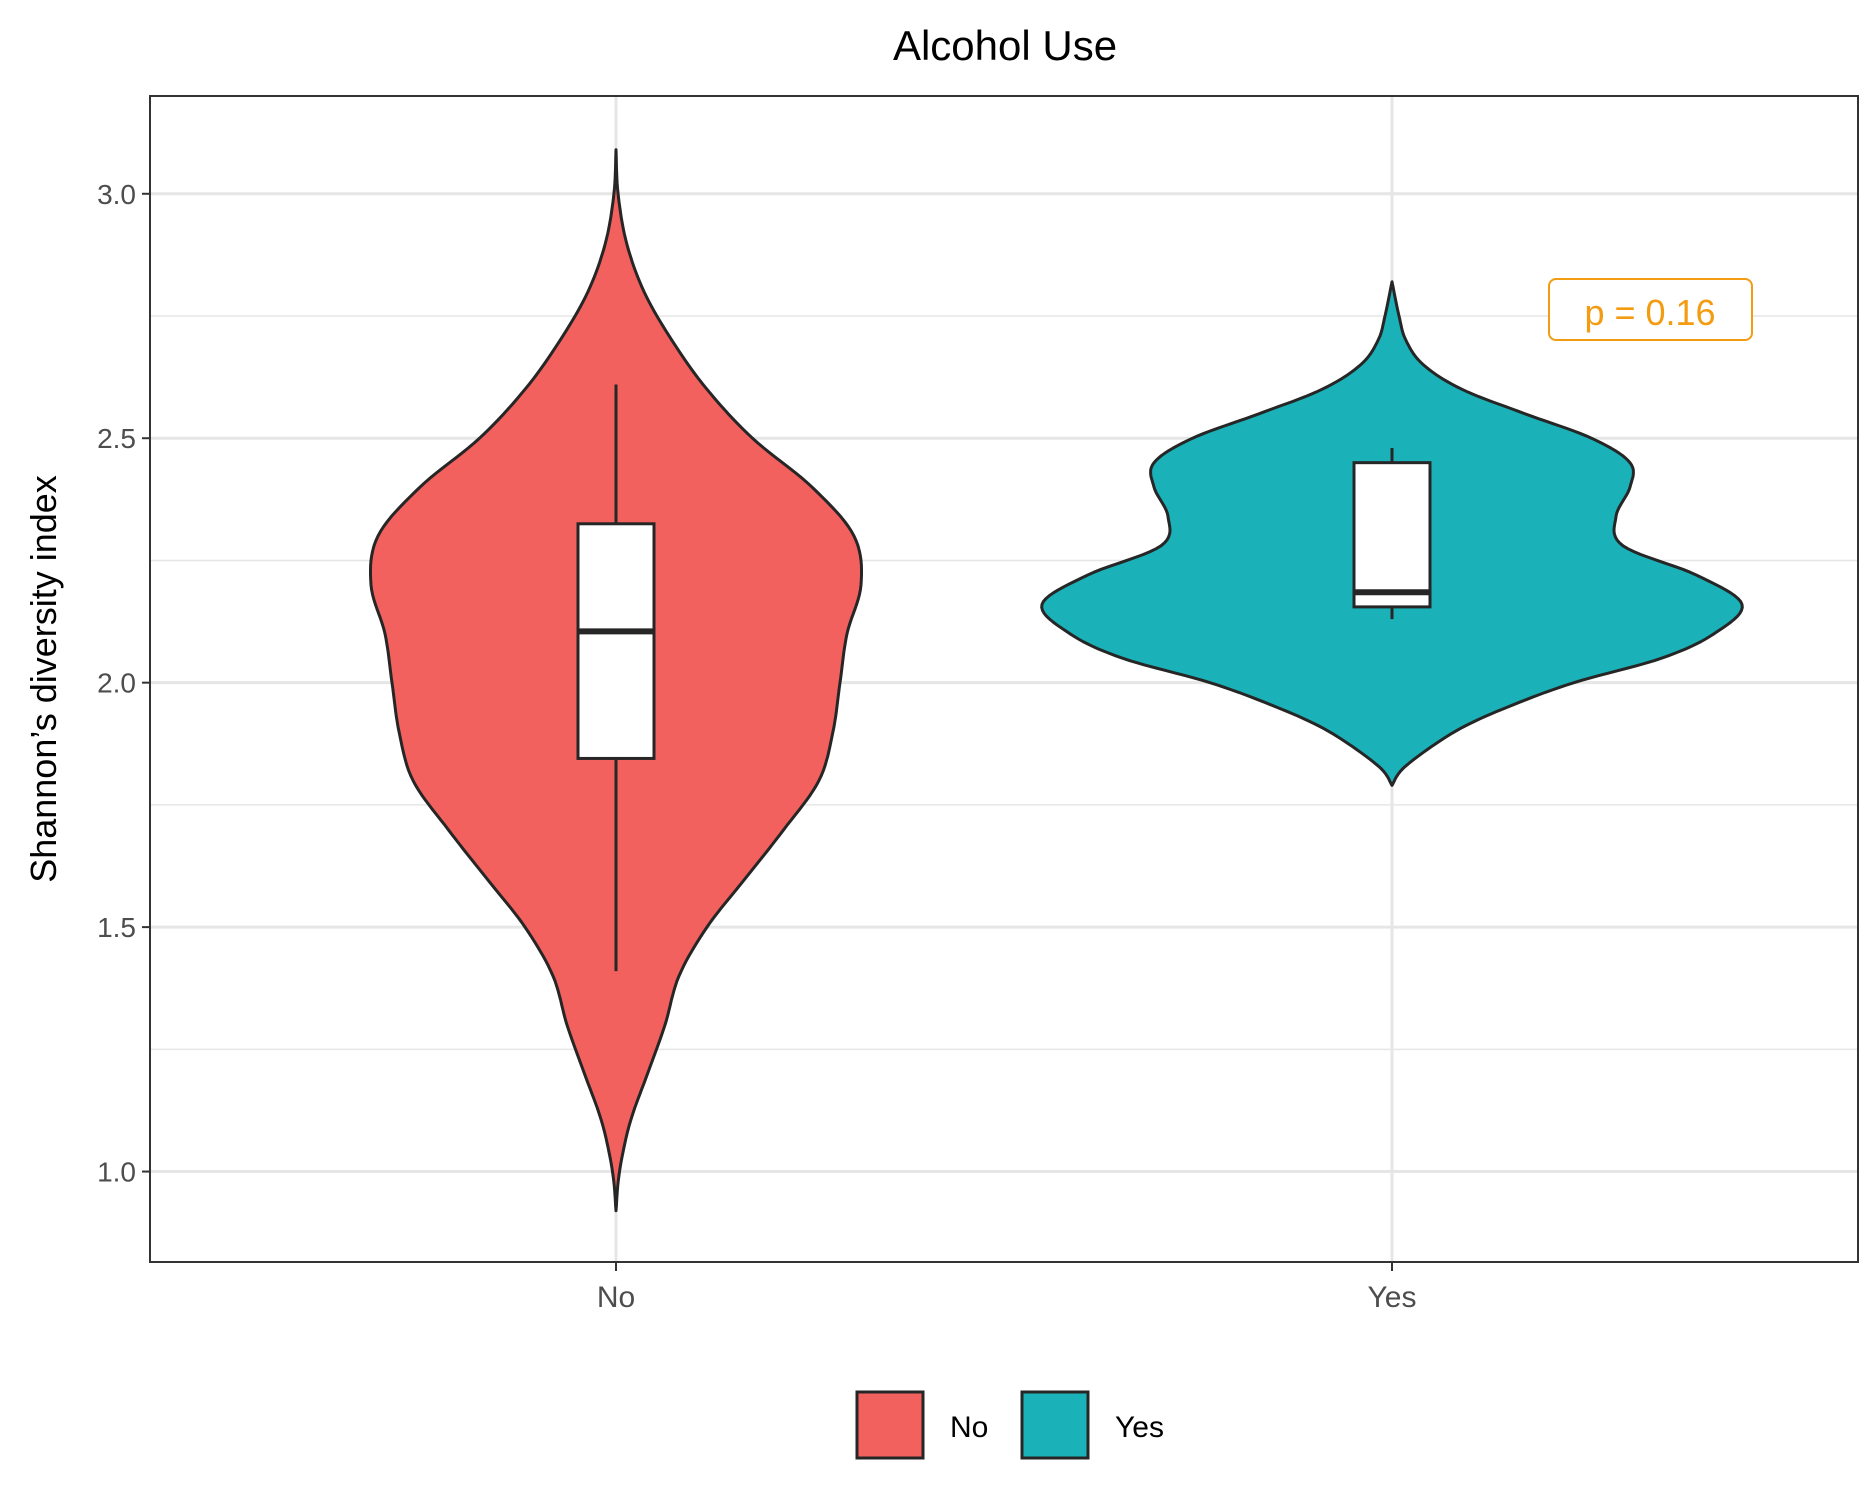 This screenshot has height=1500, width=1875. Describe the element at coordinates (1139, 1427) in the screenshot. I see `legend-label-yes: Yes` at that location.